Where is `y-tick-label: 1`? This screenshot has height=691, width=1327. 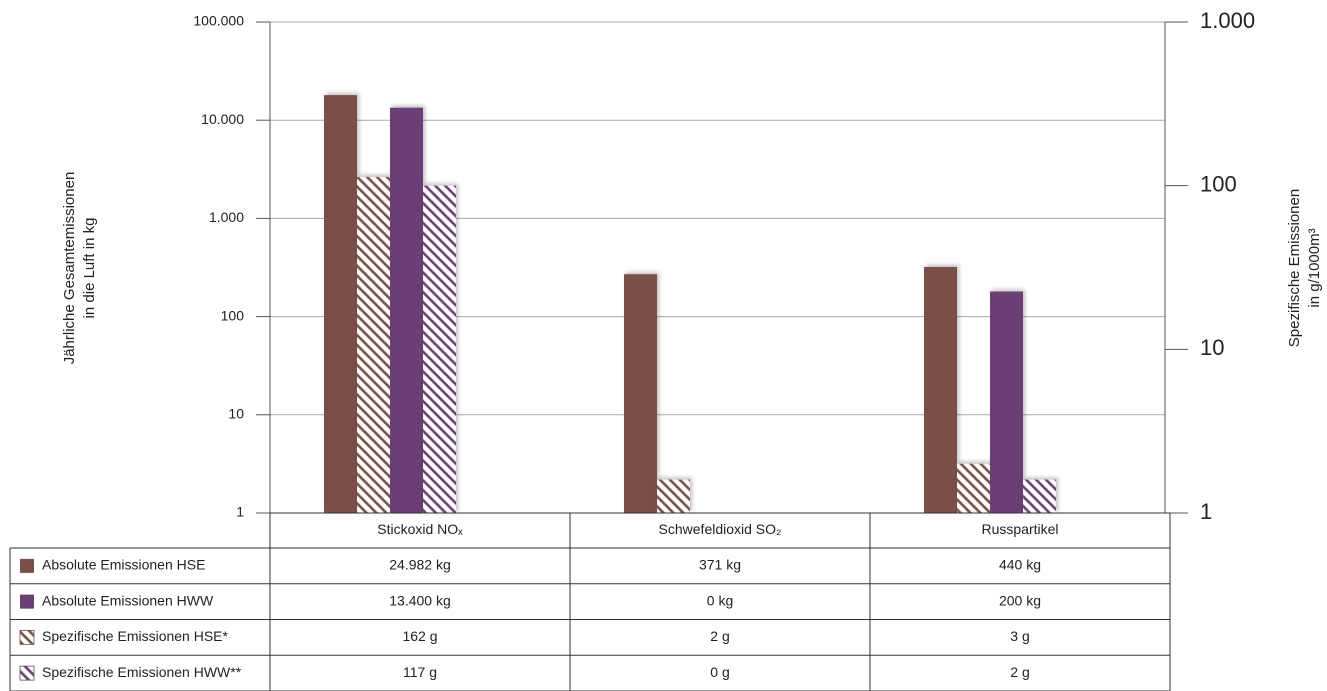
y-tick-label: 1 is located at coordinates (240, 512).